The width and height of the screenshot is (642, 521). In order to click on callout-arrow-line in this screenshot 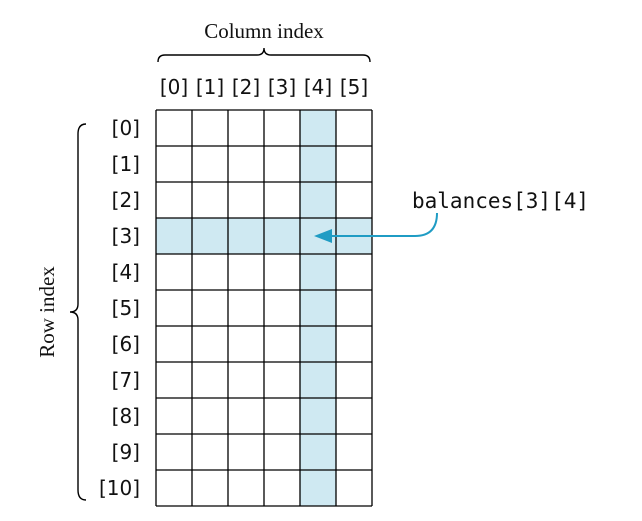, I will do `click(384, 224)`.